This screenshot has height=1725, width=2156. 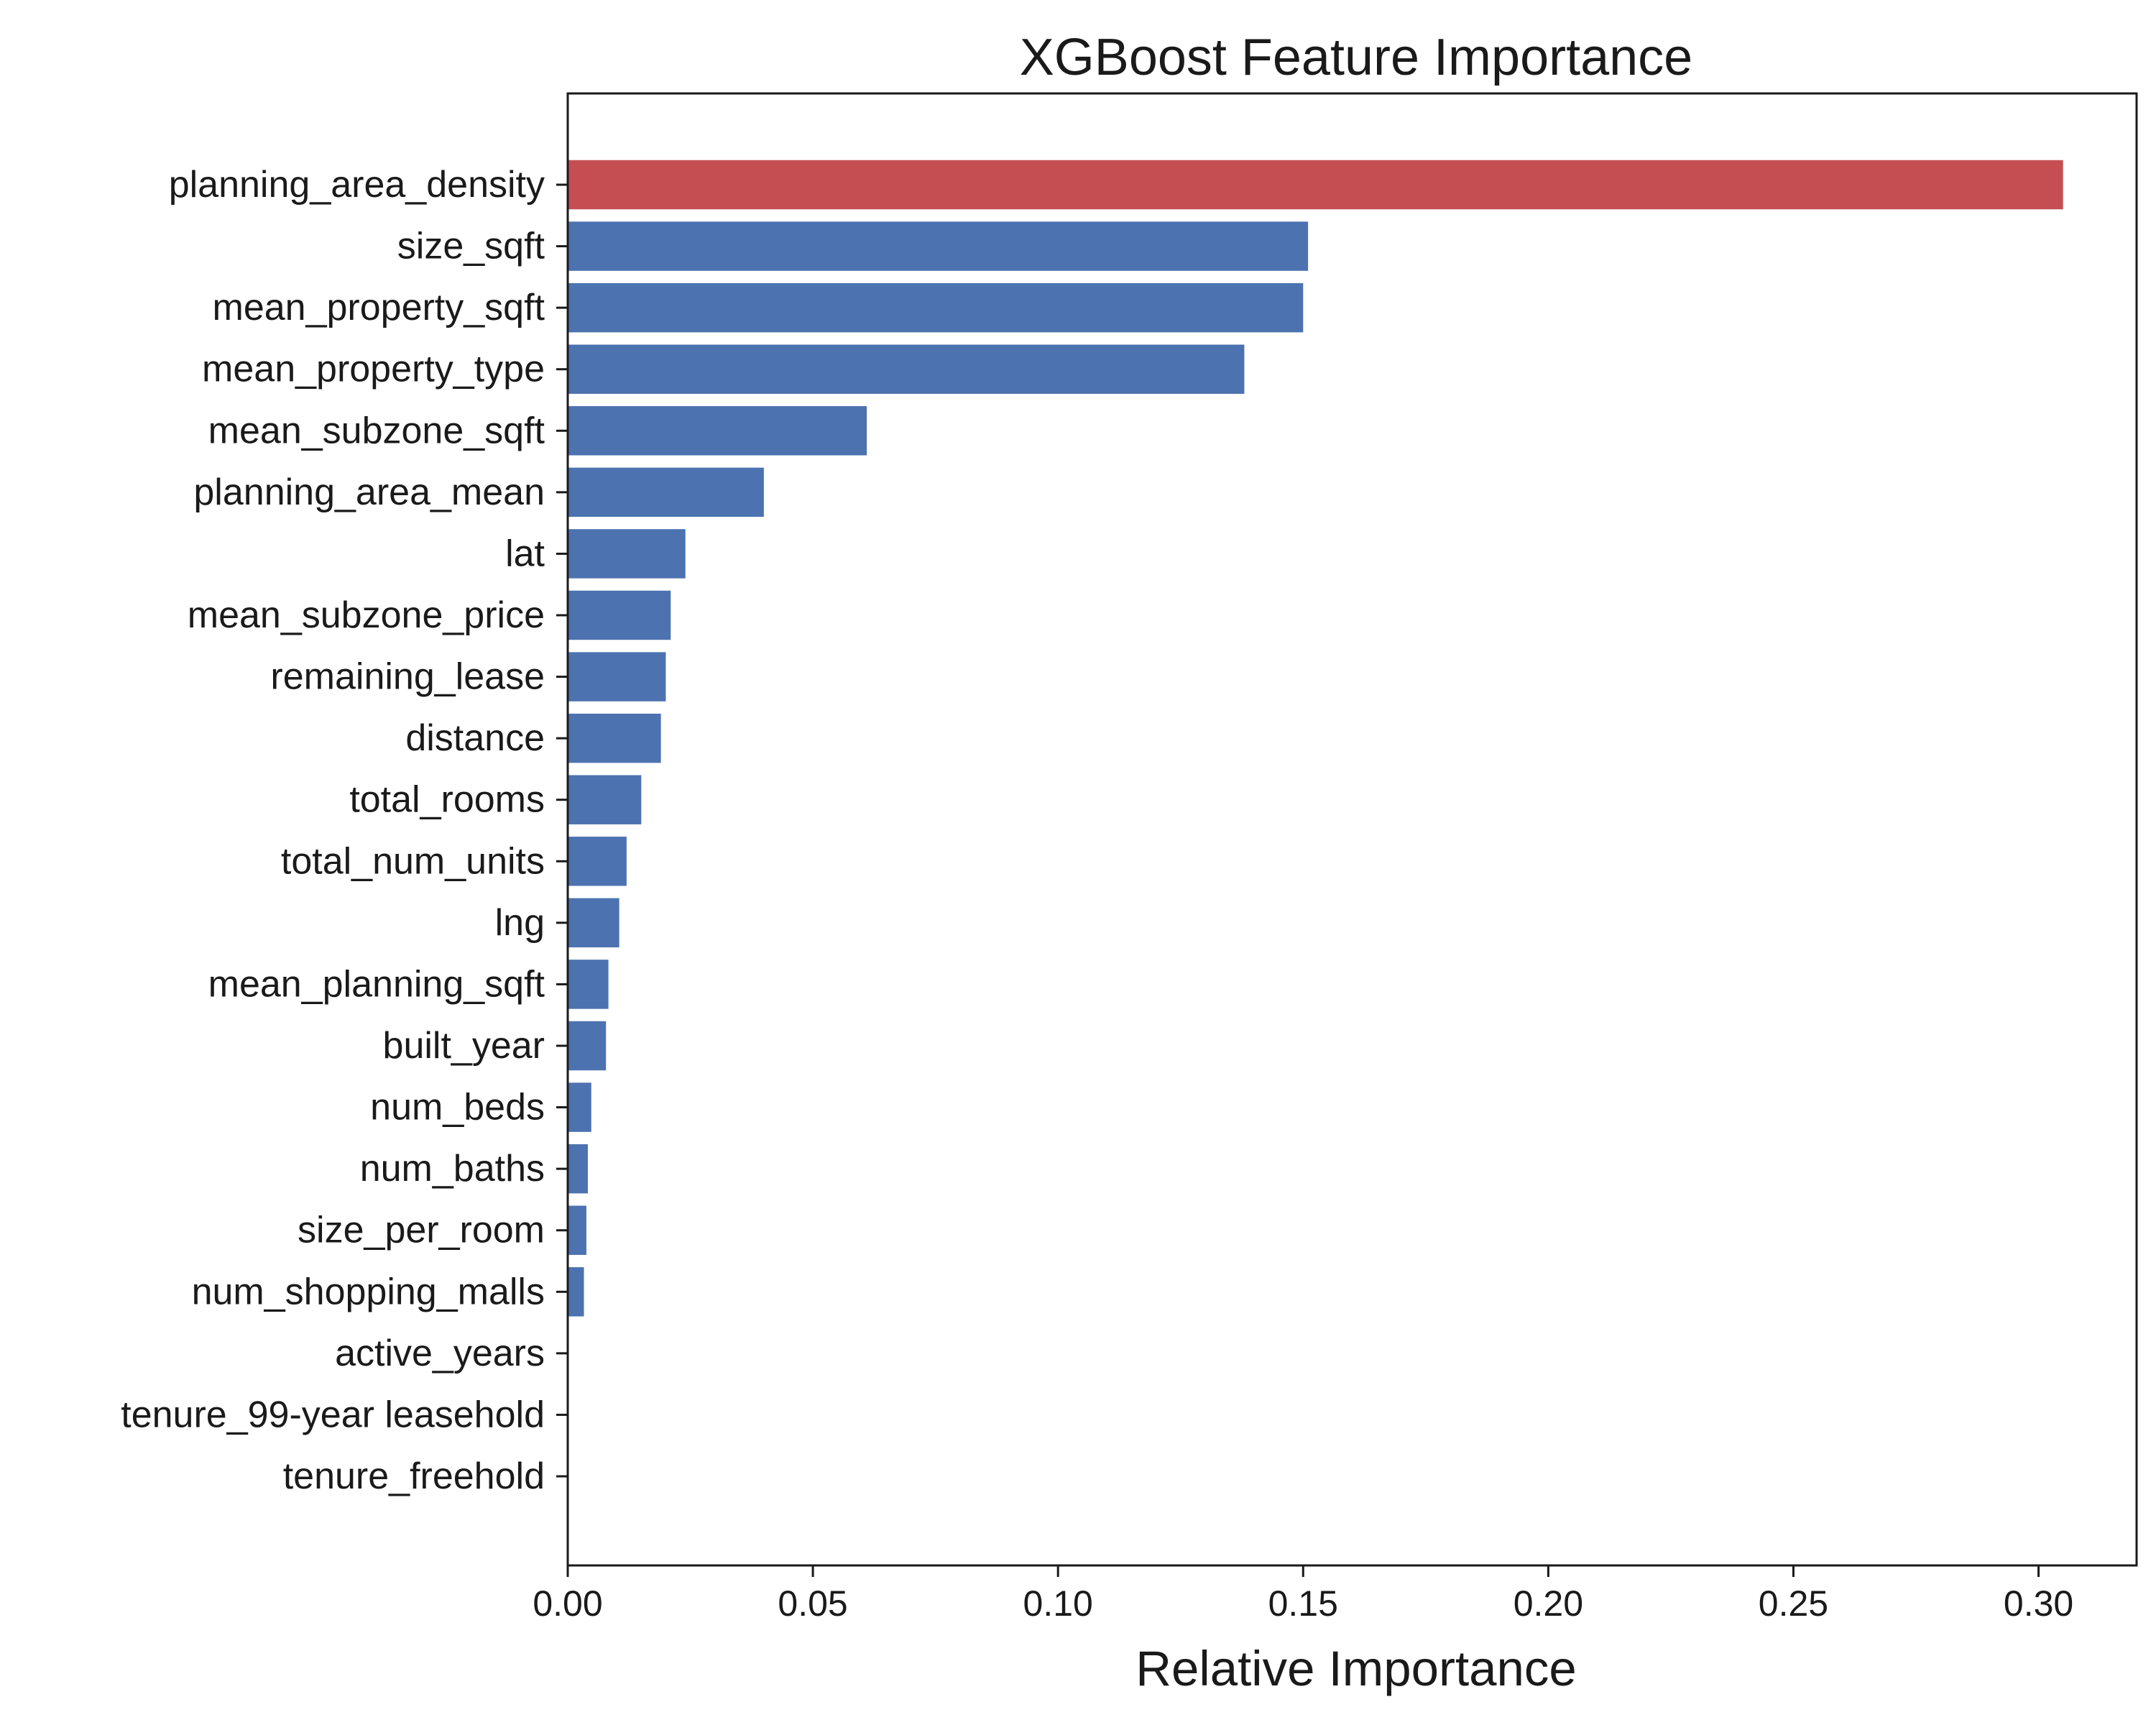 I want to click on chart-title: XGBoost Feature Importance, so click(x=1356, y=57).